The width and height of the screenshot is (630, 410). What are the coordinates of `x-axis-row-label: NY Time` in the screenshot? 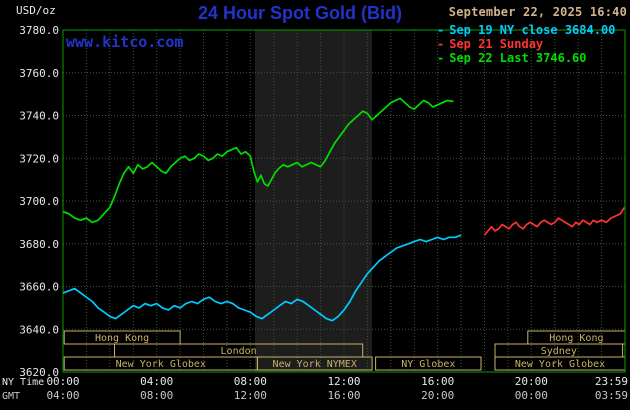 It's located at (23, 382).